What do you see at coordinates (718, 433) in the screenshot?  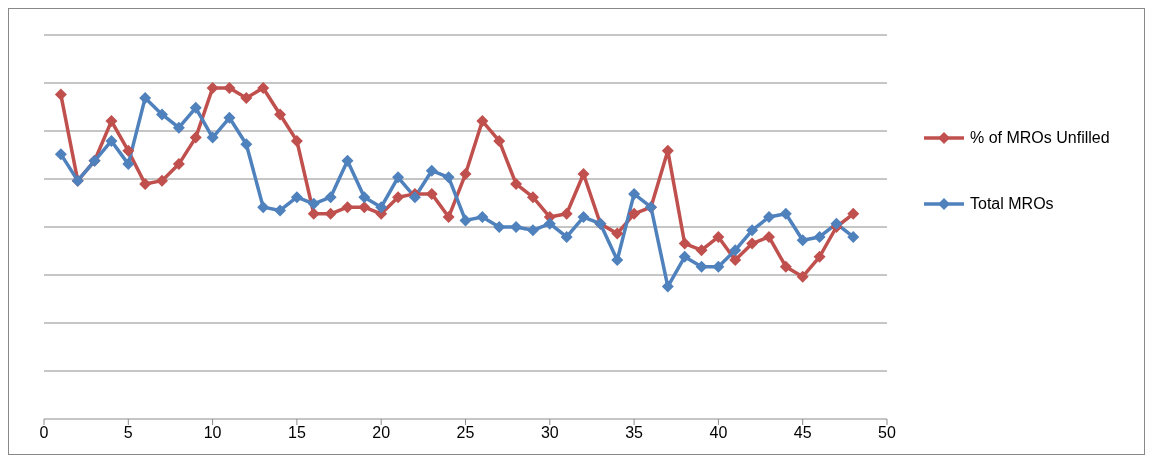 I see `x-tick-label: 40` at bounding box center [718, 433].